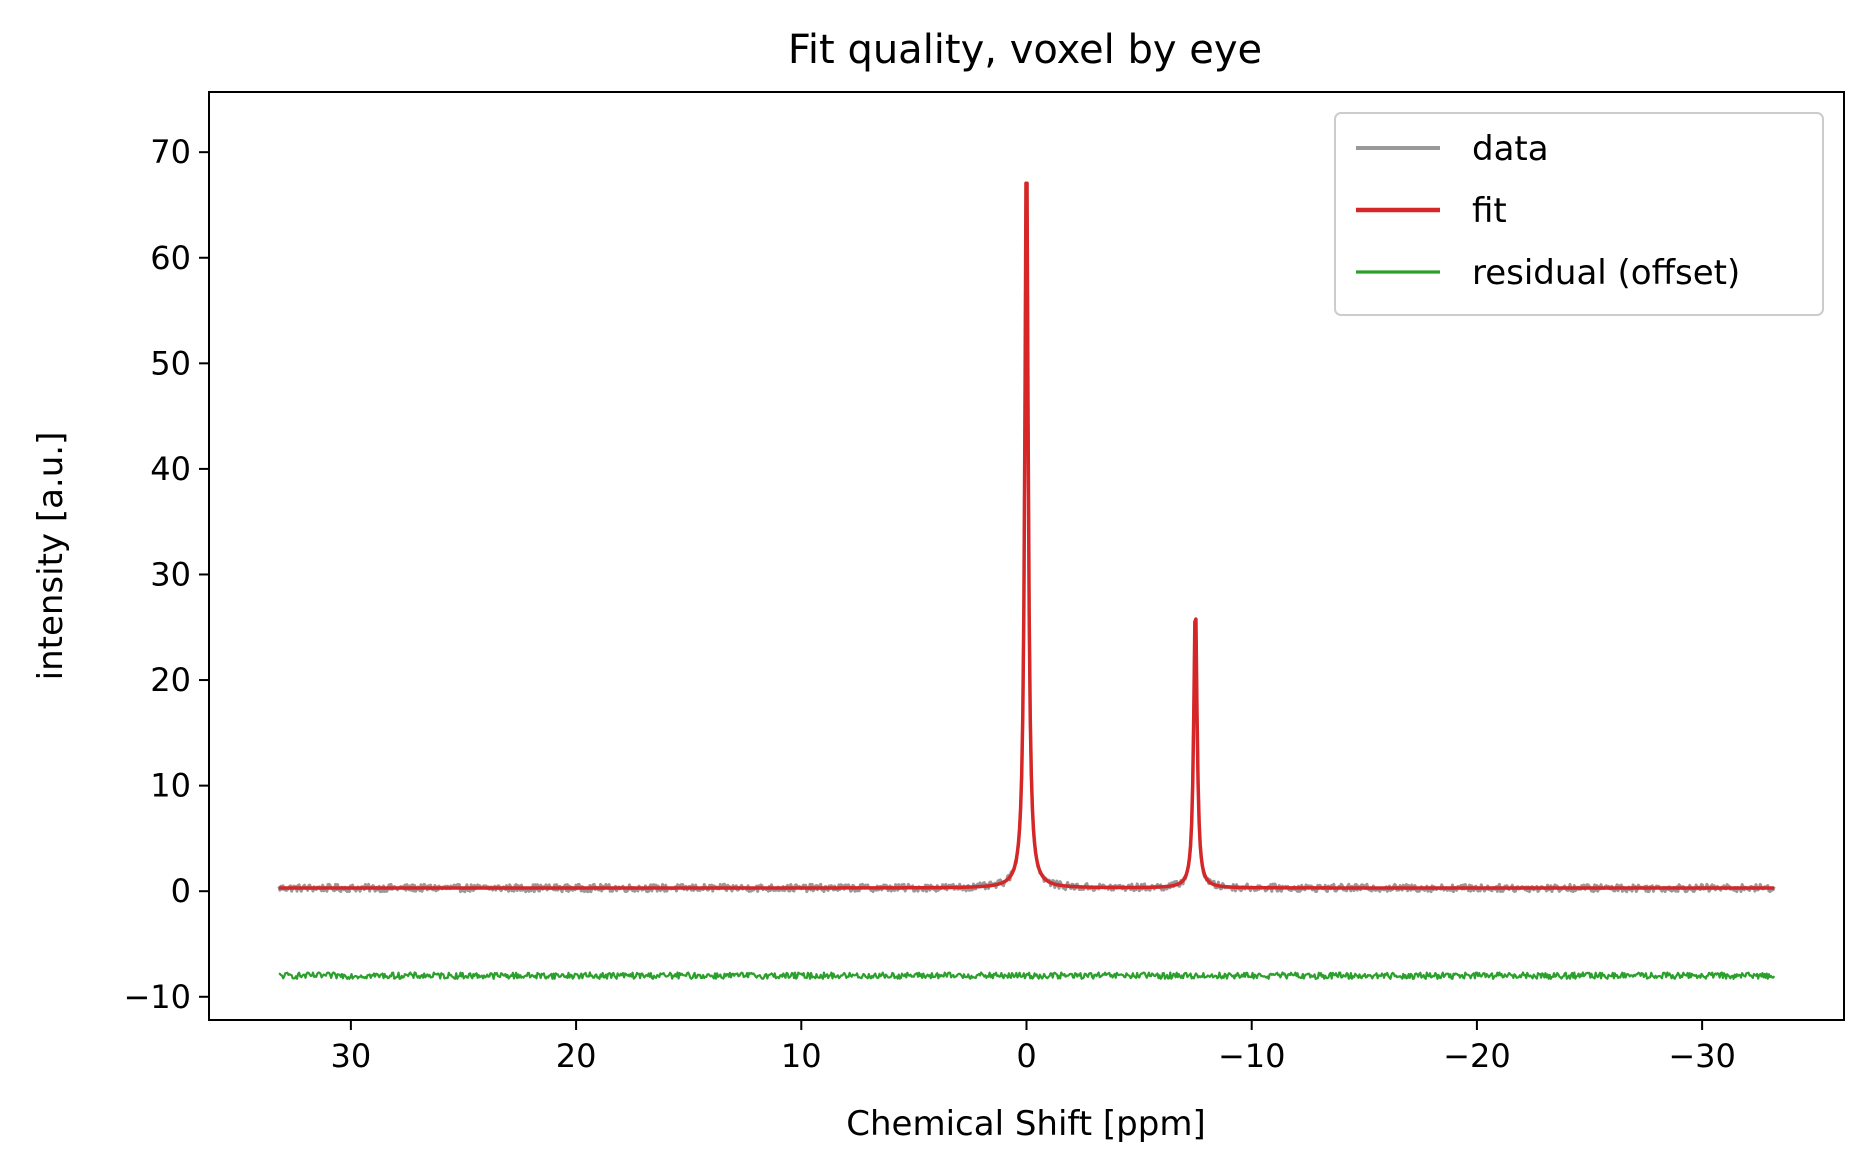 This screenshot has height=1176, width=1864. I want to click on x-tick-label: −30, so click(1702, 1056).